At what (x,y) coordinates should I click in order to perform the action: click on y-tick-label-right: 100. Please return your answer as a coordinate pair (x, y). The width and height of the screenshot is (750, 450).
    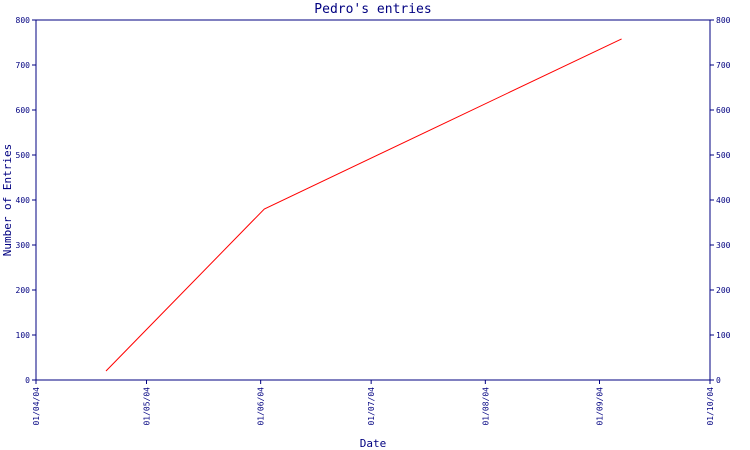
    Looking at the image, I should click on (723, 335).